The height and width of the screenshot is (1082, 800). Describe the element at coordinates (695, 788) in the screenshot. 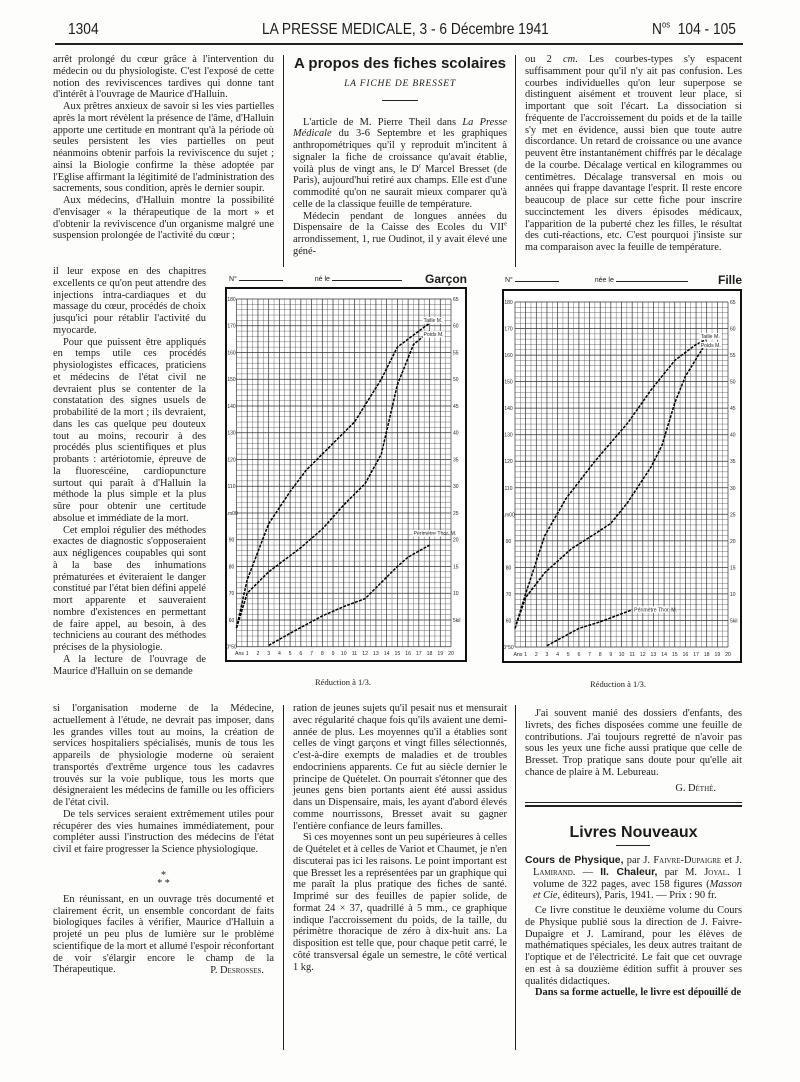

I see `signature: G. Déthé.` at that location.